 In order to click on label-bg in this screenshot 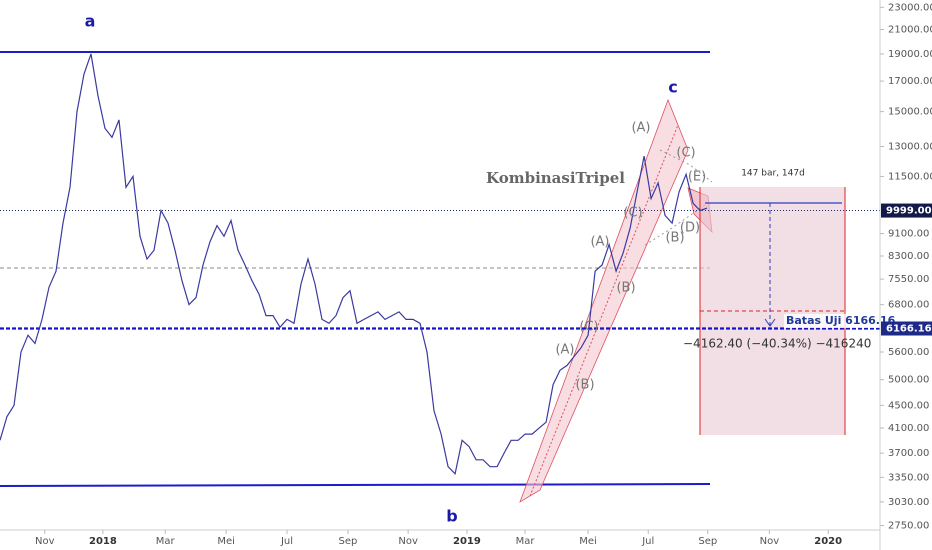, I will do `click(832, 321)`.